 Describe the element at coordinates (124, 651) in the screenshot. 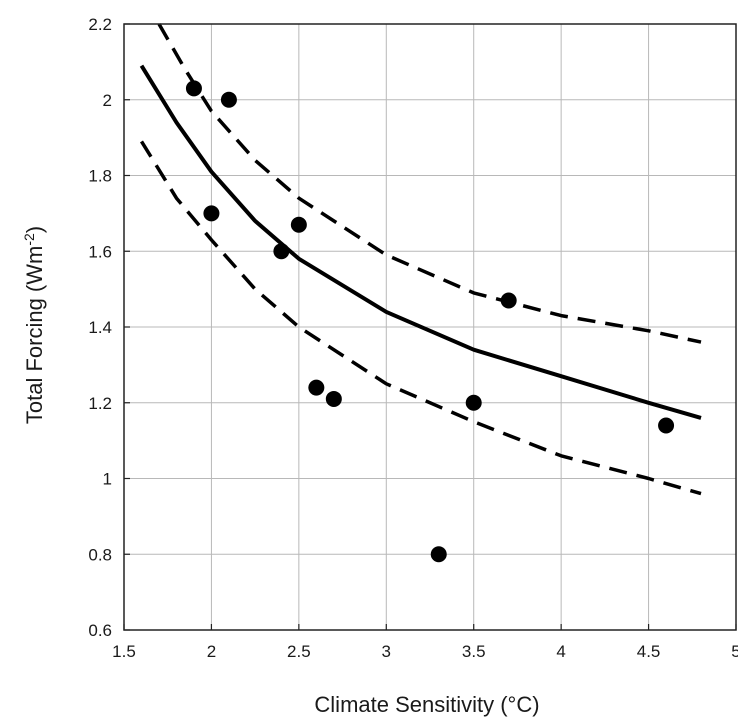

I see `x-tick-label: 1.5` at that location.